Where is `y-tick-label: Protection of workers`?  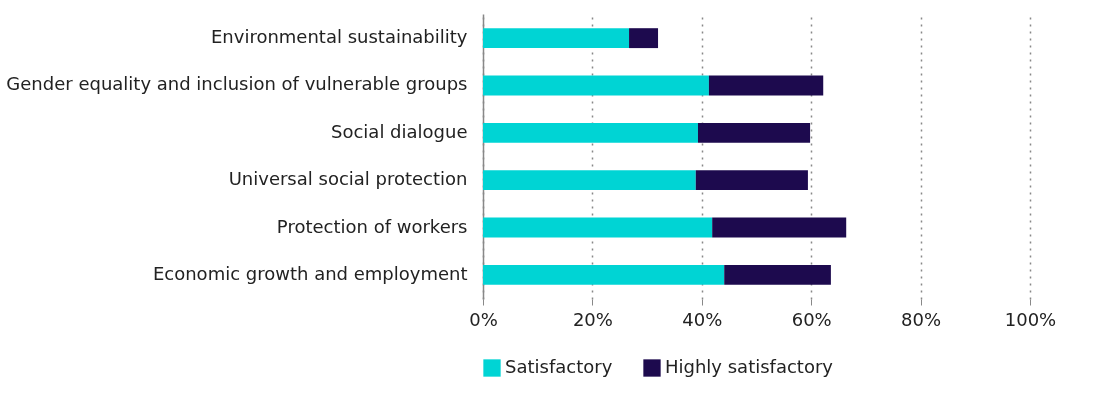 y-tick-label: Protection of workers is located at coordinates (372, 226).